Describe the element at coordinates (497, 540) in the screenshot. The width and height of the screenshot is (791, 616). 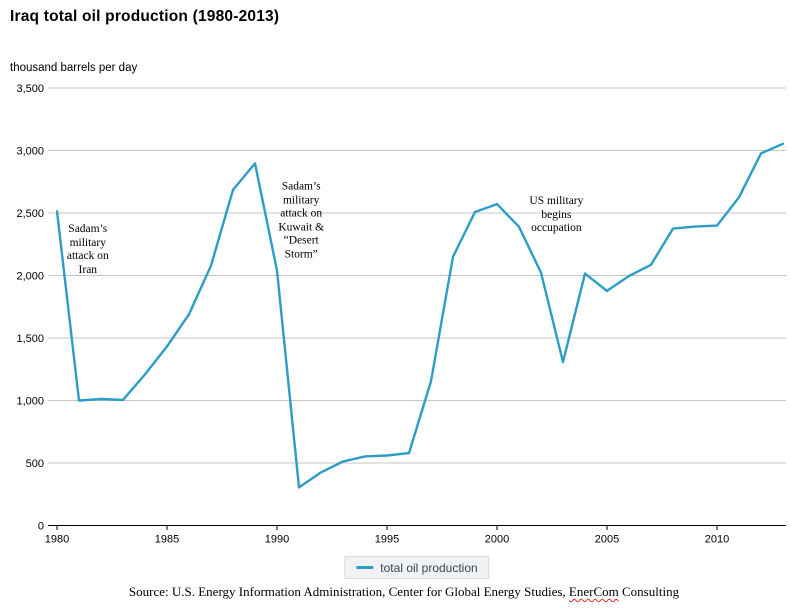
I see `x-axis-tick-label: 2000` at that location.